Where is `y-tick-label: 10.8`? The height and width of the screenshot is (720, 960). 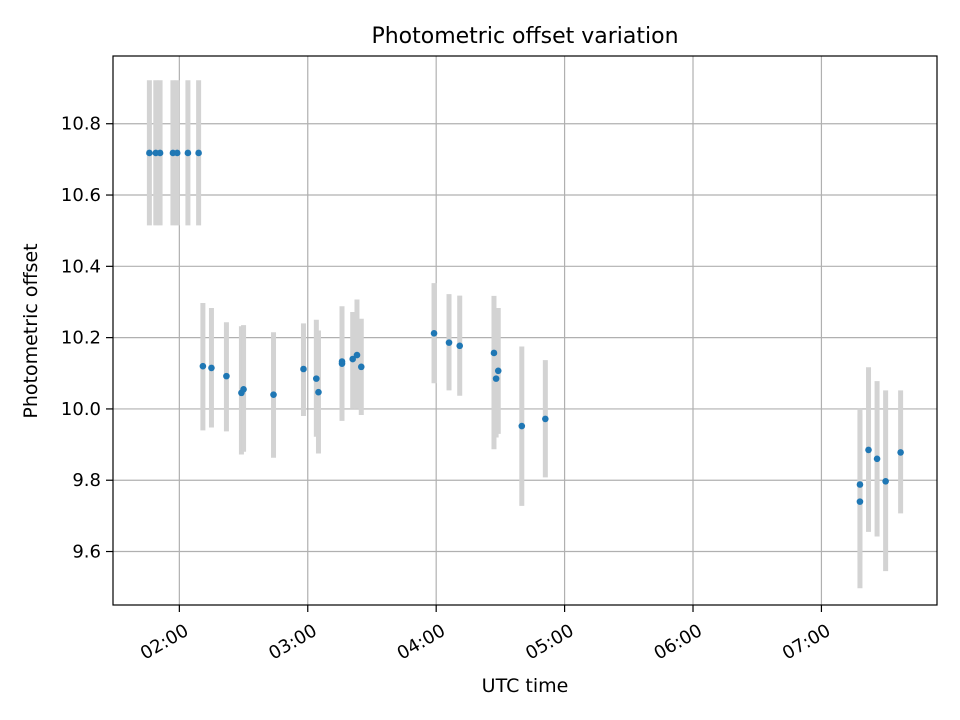
y-tick-label: 10.8 is located at coordinates (81, 124).